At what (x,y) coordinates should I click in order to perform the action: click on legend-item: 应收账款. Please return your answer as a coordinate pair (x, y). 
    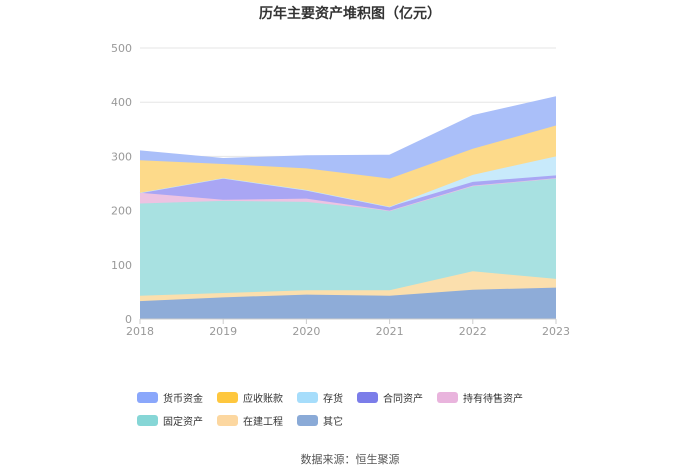
    Looking at the image, I should click on (250, 397).